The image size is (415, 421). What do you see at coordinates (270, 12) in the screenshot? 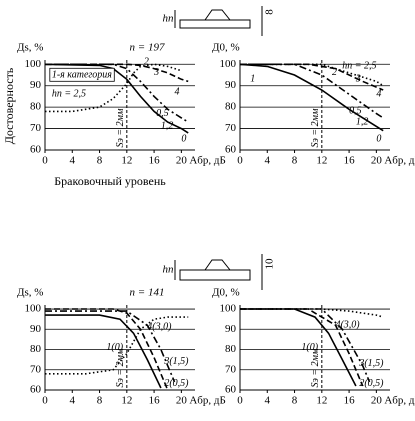
I see `diagram-thickness: 8` at bounding box center [270, 12].